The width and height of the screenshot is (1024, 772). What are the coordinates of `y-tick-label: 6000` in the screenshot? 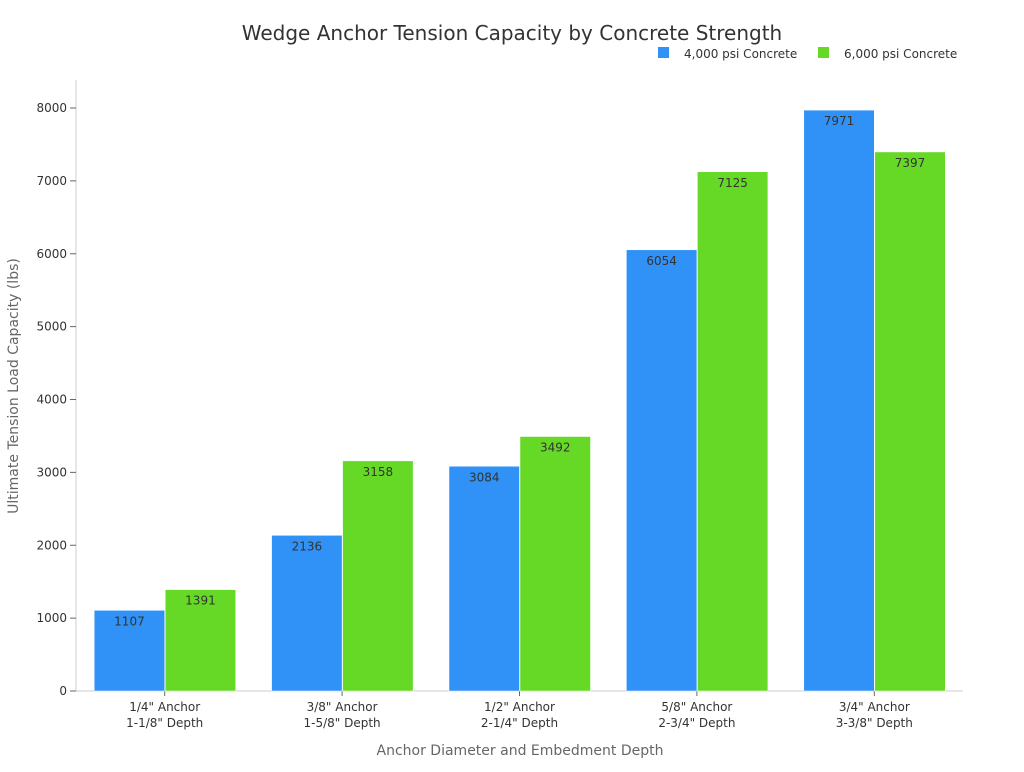 It's located at (51, 254).